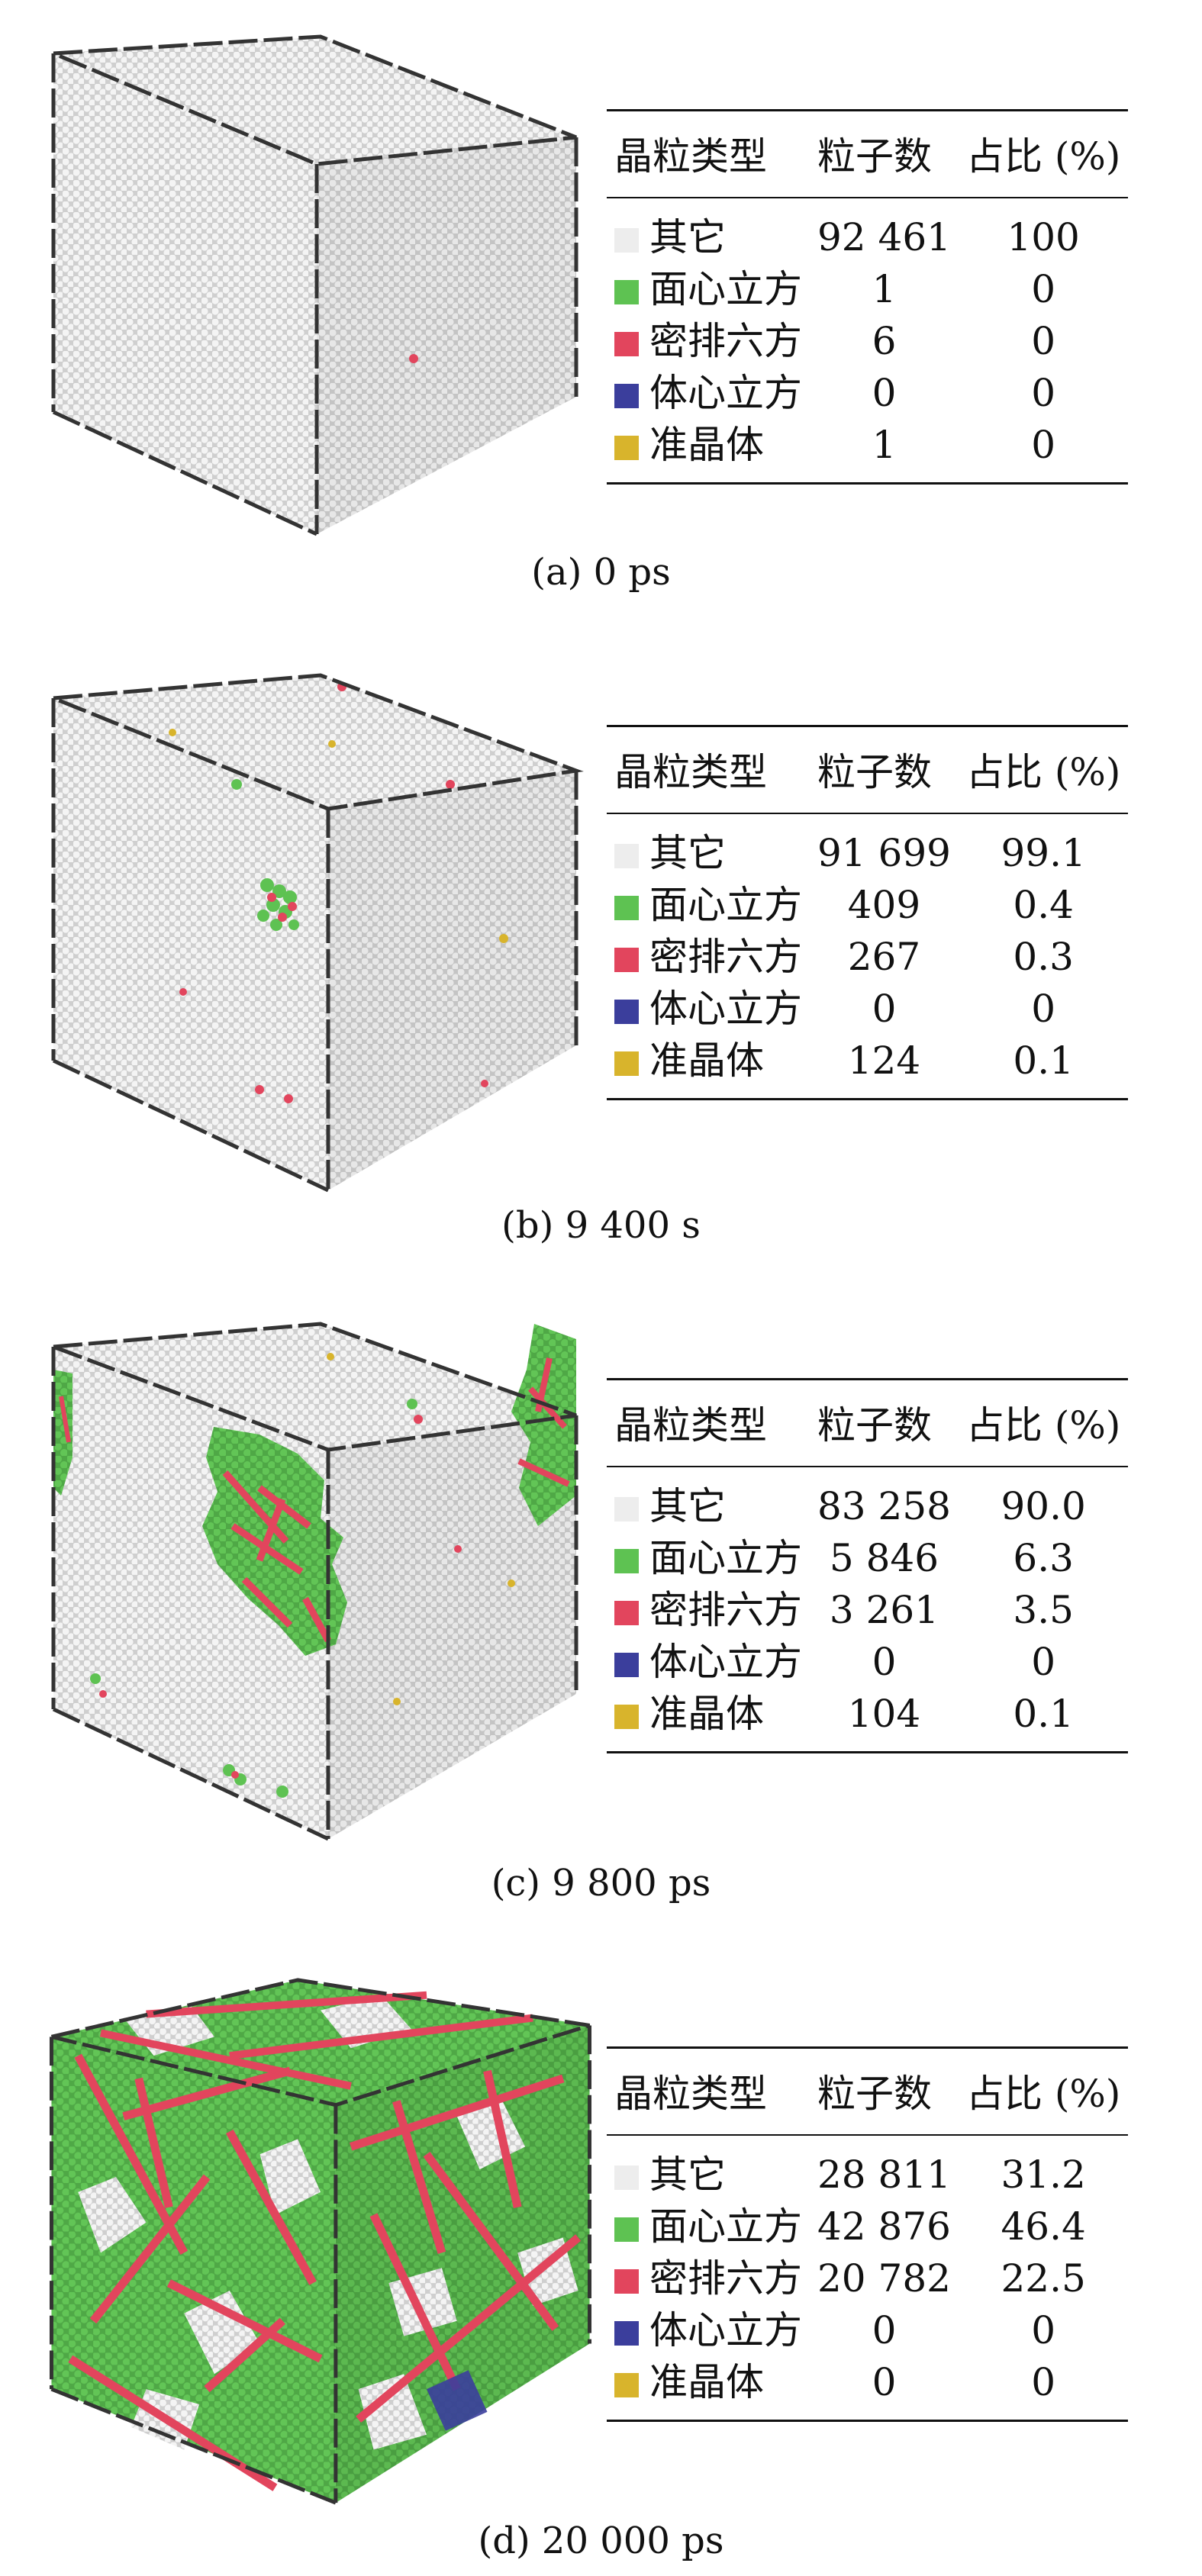  What do you see at coordinates (314, 1581) in the screenshot?
I see `cube-render-c` at bounding box center [314, 1581].